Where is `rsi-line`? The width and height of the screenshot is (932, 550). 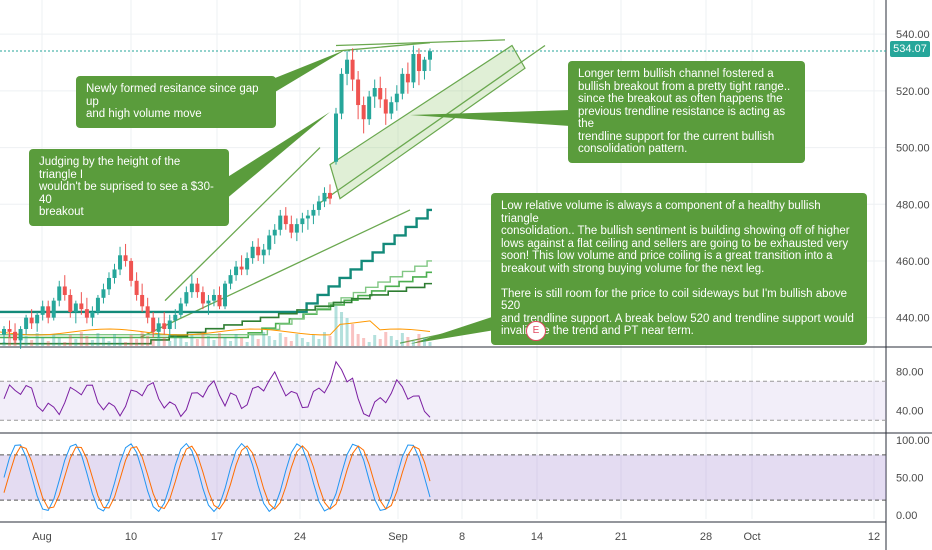
rsi-line is located at coordinates (217, 389).